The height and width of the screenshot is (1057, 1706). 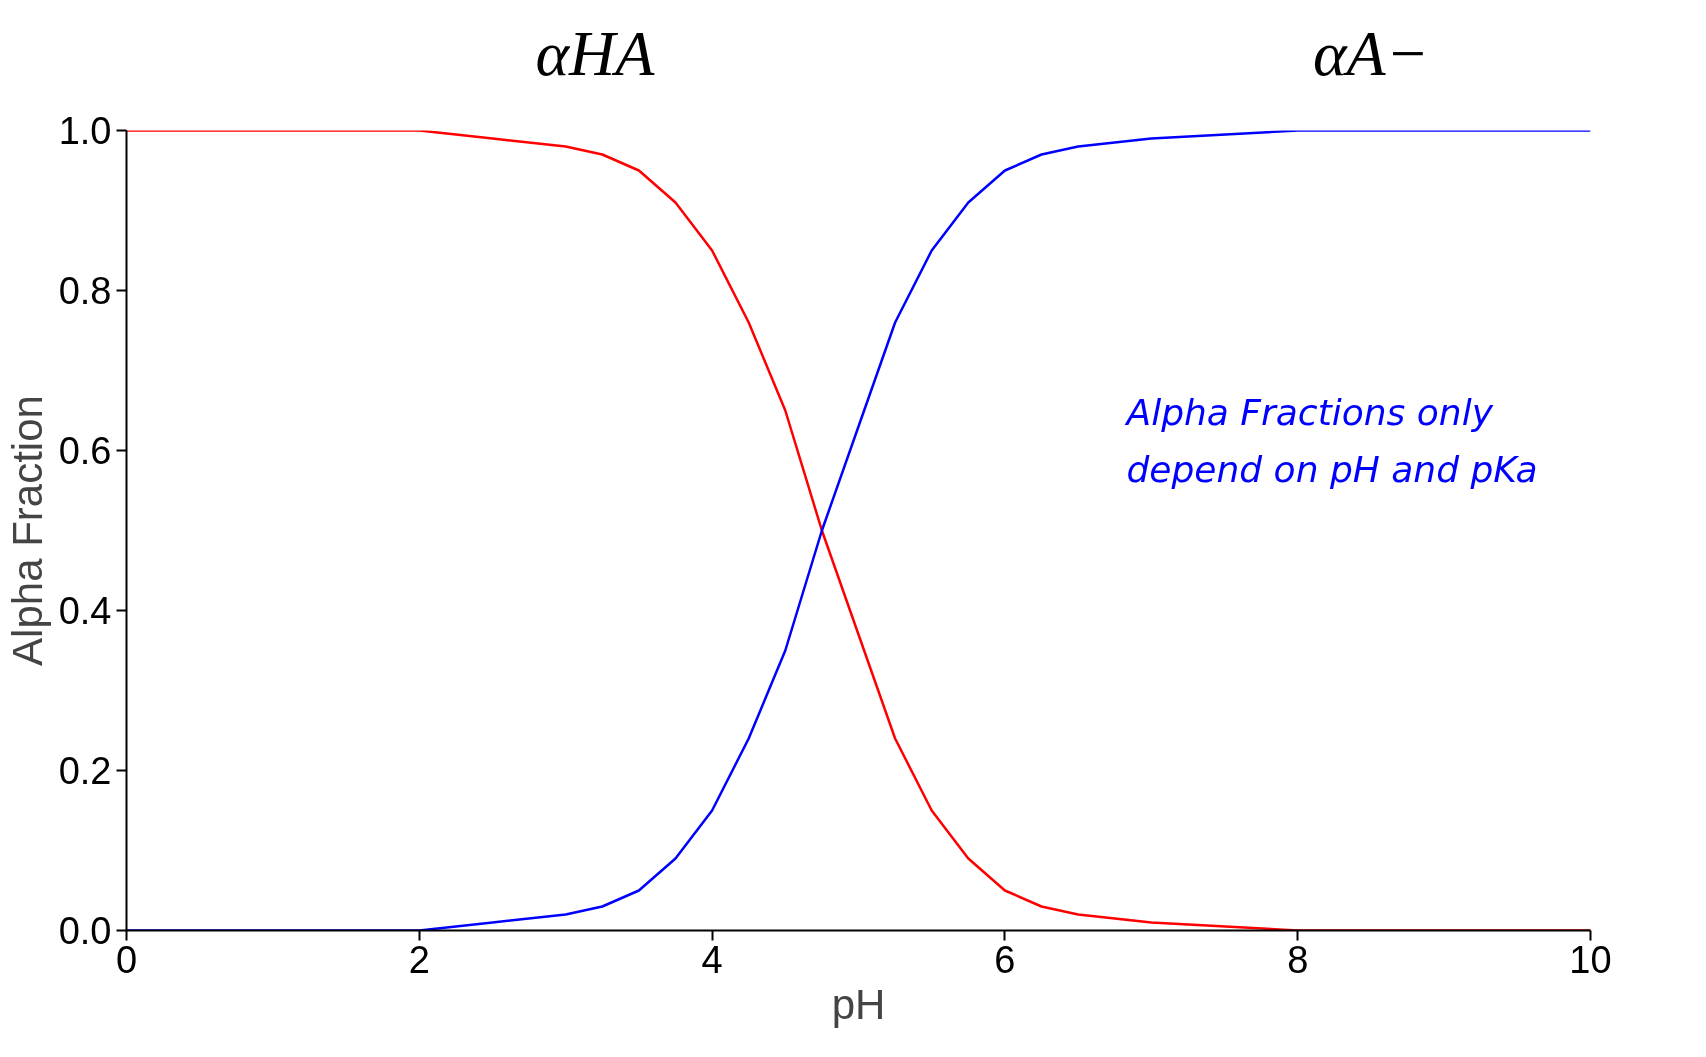 I want to click on y-tick-label: 0.6, so click(x=85, y=451).